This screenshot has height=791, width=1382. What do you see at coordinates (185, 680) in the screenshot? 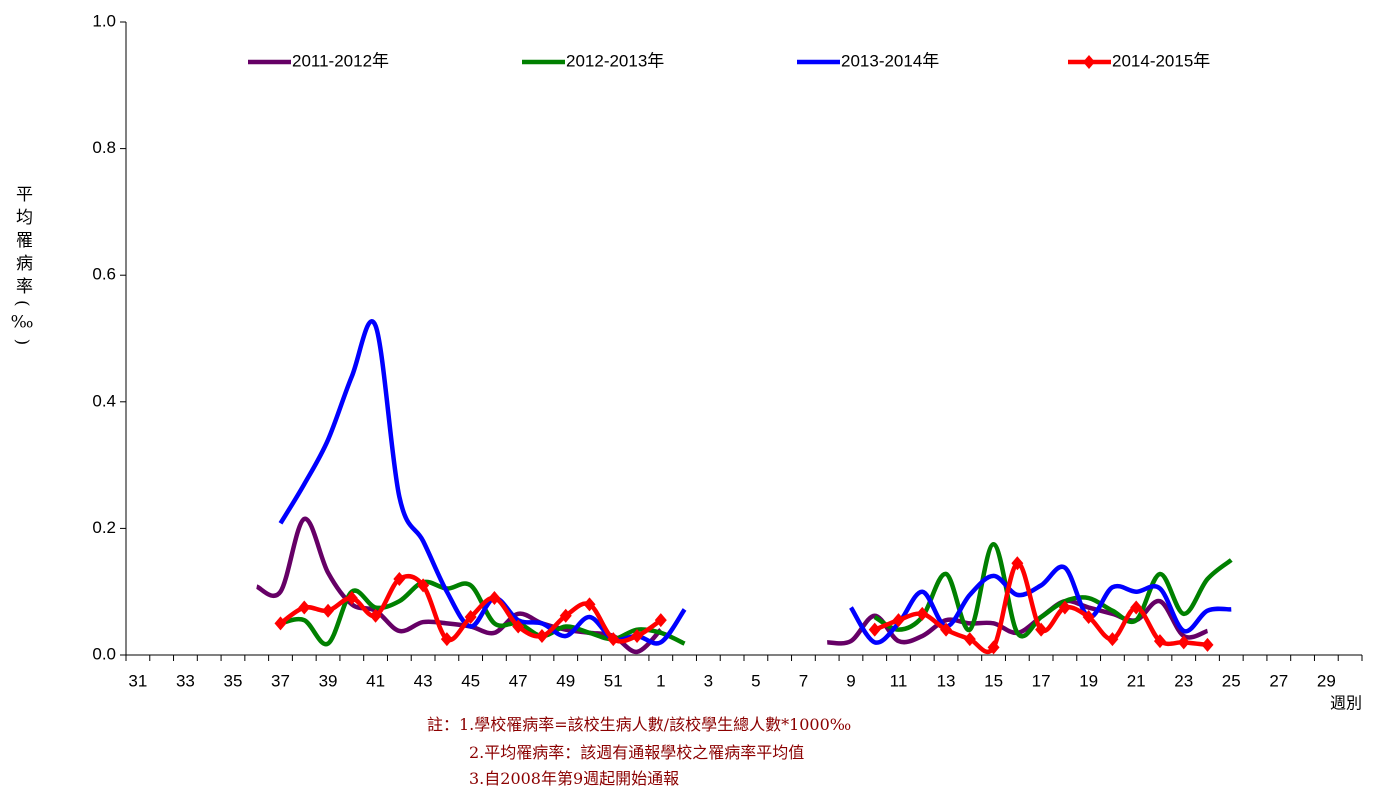
I see `x-tick-label: 33` at bounding box center [185, 680].